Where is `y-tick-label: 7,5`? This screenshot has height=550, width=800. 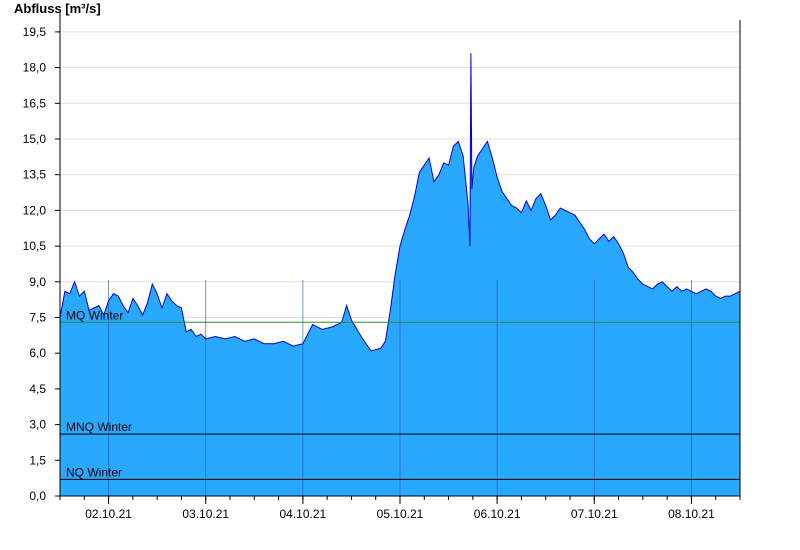
y-tick-label: 7,5 is located at coordinates (37, 318).